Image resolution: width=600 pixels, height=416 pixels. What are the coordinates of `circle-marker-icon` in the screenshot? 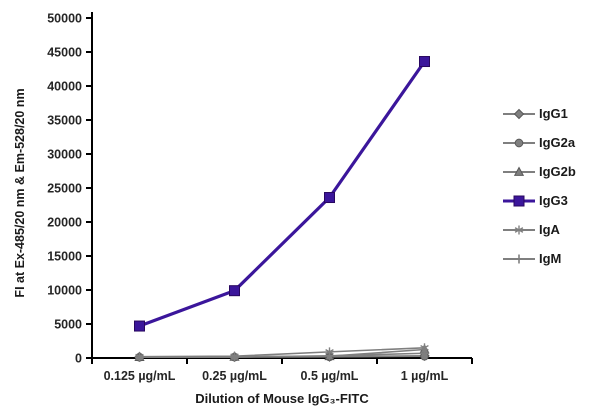 It's located at (519, 142).